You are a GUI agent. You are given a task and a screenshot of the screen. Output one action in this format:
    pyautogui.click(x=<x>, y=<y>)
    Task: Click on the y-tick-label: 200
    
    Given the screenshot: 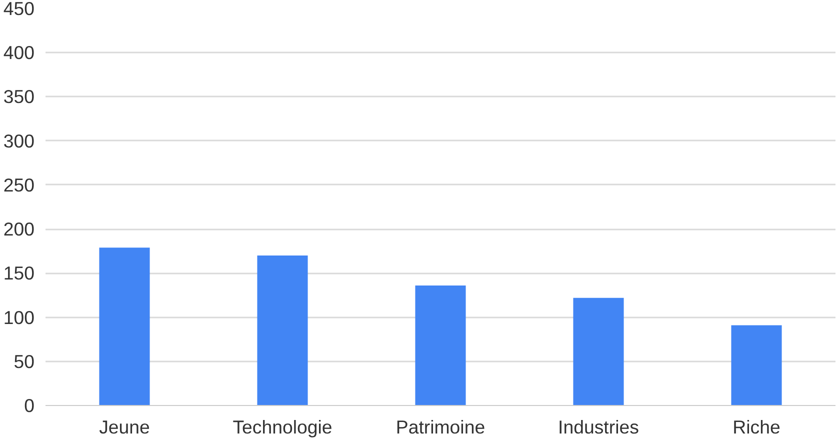 What is the action you would take?
    pyautogui.click(x=19, y=229)
    